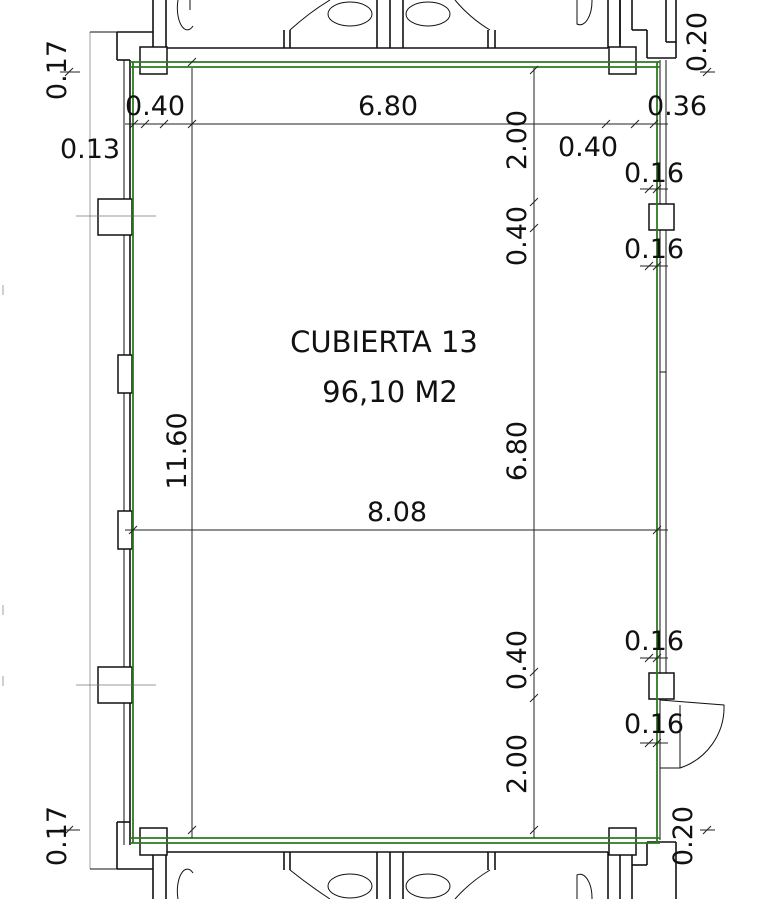 The height and width of the screenshot is (899, 776). Describe the element at coordinates (153, 841) in the screenshot. I see `column-bottom-left` at that location.